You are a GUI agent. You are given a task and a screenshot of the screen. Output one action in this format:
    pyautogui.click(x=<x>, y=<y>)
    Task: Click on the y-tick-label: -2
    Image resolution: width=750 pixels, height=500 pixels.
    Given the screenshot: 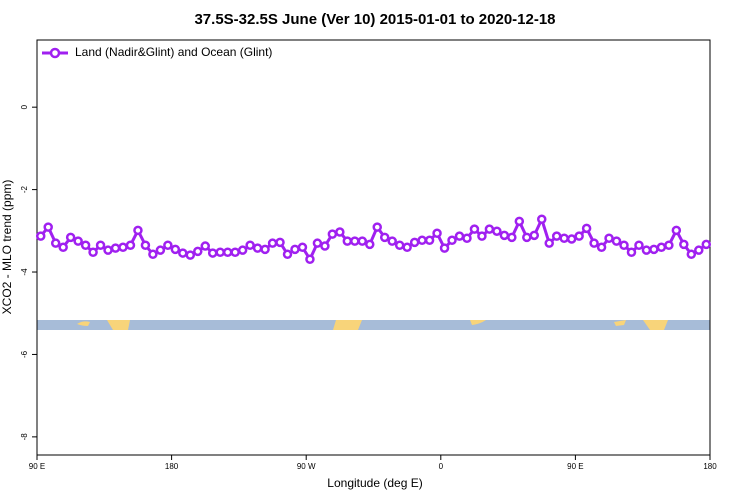 What is the action you would take?
    pyautogui.click(x=24, y=189)
    